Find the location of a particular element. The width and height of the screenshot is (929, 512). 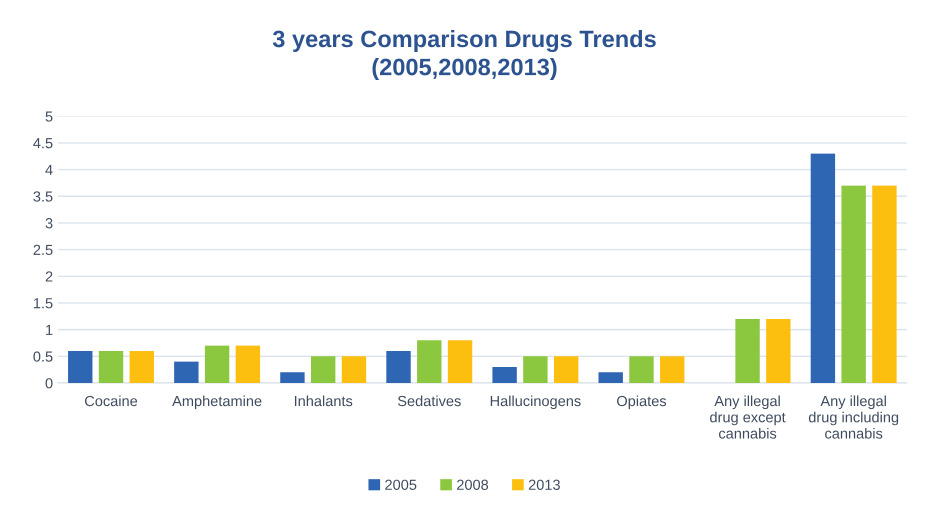

legend-label: 2008 is located at coordinates (472, 485).